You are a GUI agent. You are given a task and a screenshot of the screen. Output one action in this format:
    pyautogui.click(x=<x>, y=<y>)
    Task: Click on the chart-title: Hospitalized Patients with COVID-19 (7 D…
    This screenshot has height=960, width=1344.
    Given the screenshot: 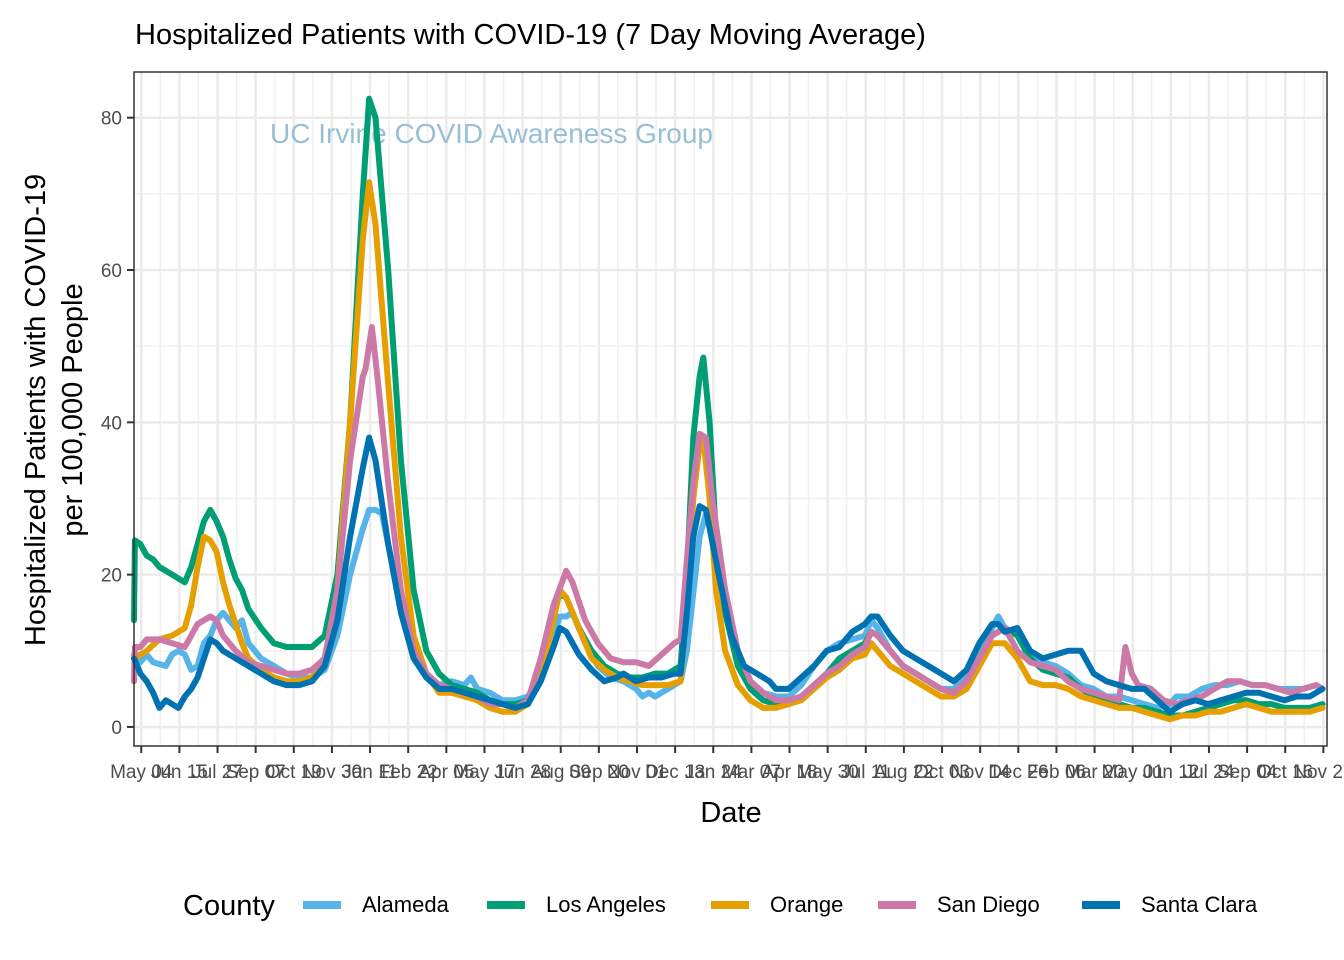 What is the action you would take?
    pyautogui.click(x=530, y=35)
    